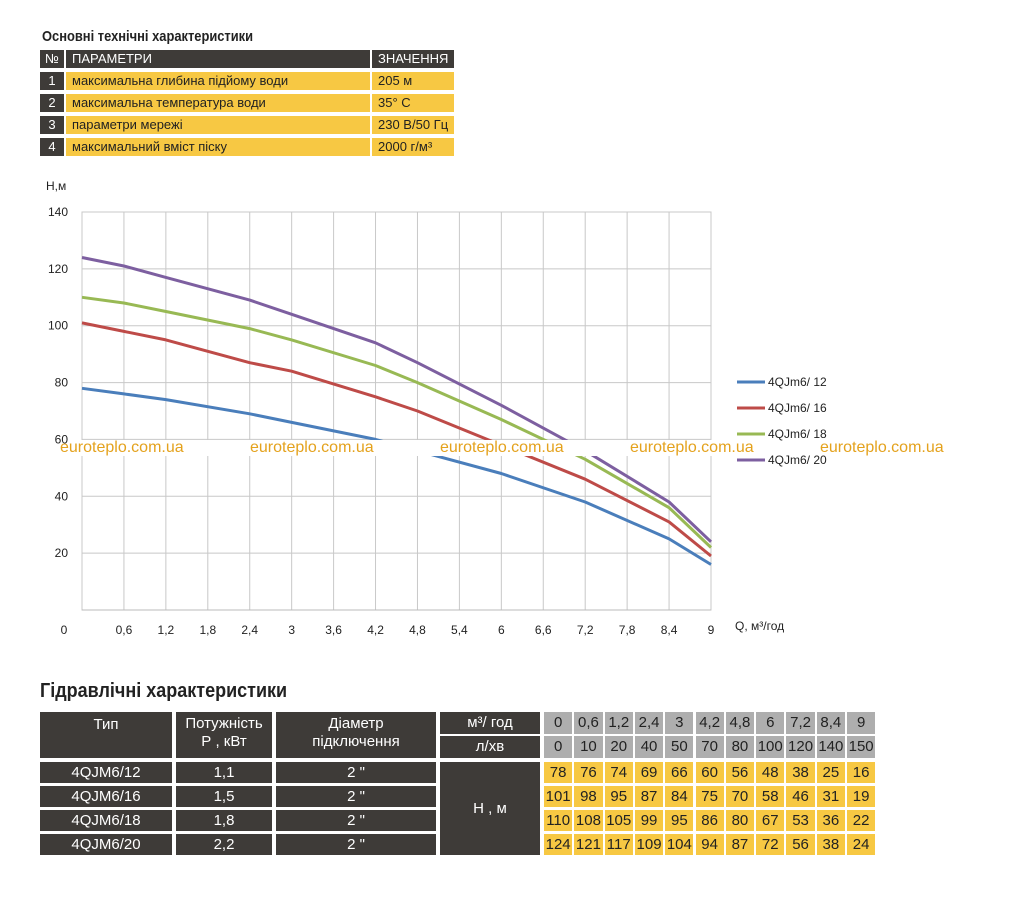 This screenshot has width=1024, height=897. Describe the element at coordinates (558, 747) in the screenshot. I see `flow-l-cell: 0` at that location.